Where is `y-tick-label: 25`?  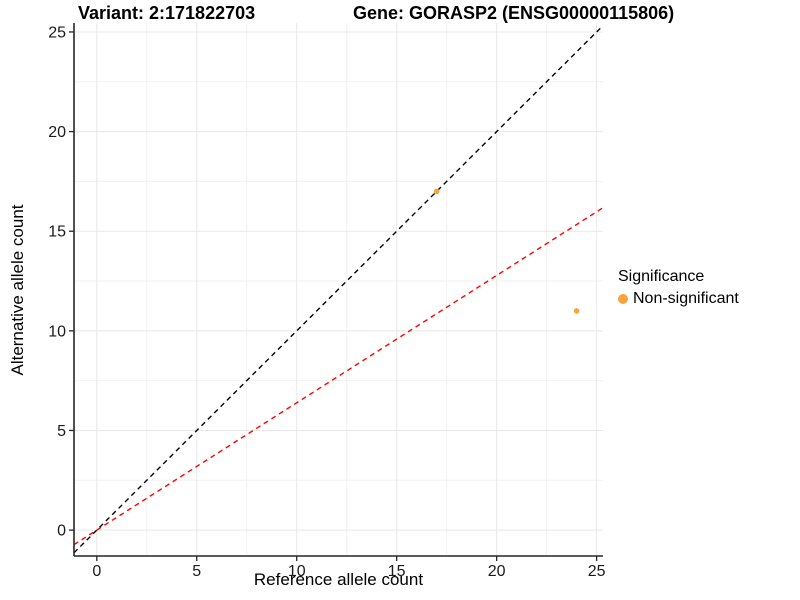 y-tick-label: 25 is located at coordinates (57, 32).